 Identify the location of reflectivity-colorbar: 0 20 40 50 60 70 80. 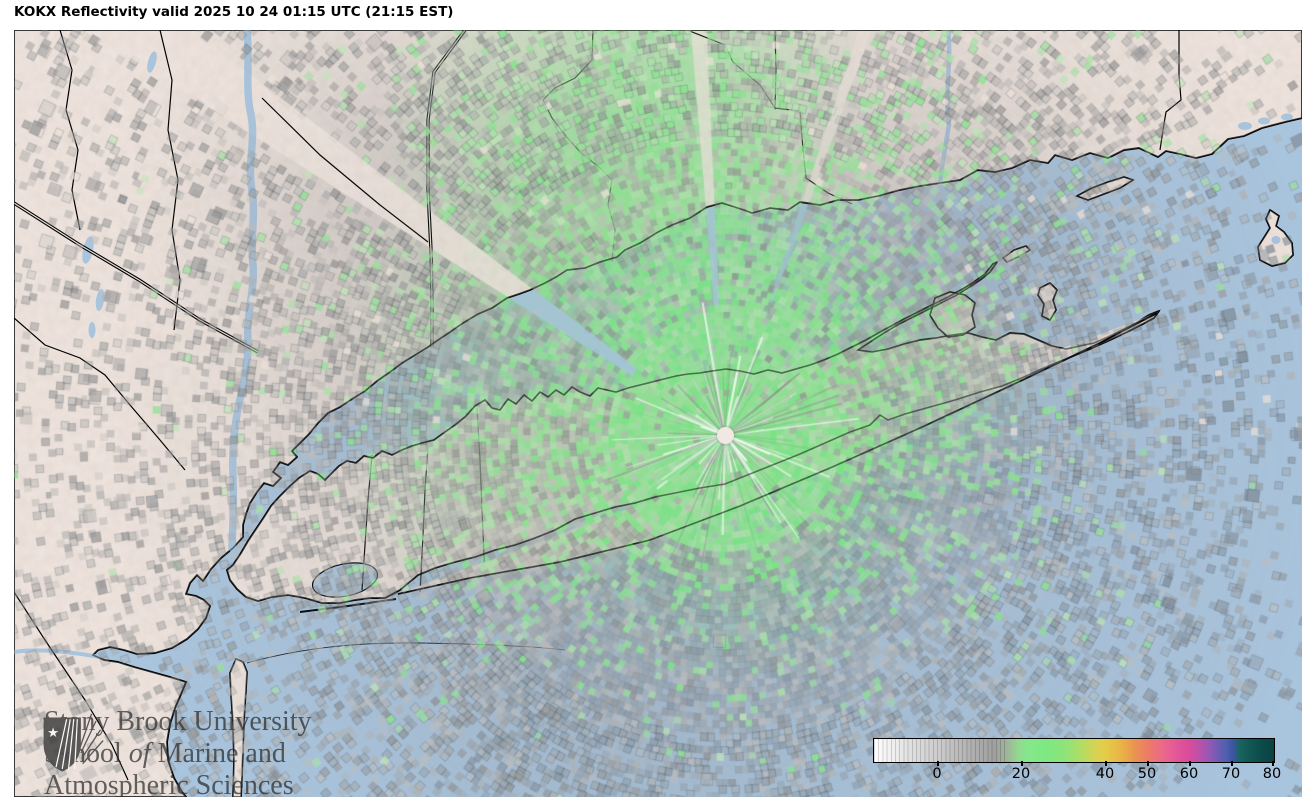
(1077, 762).